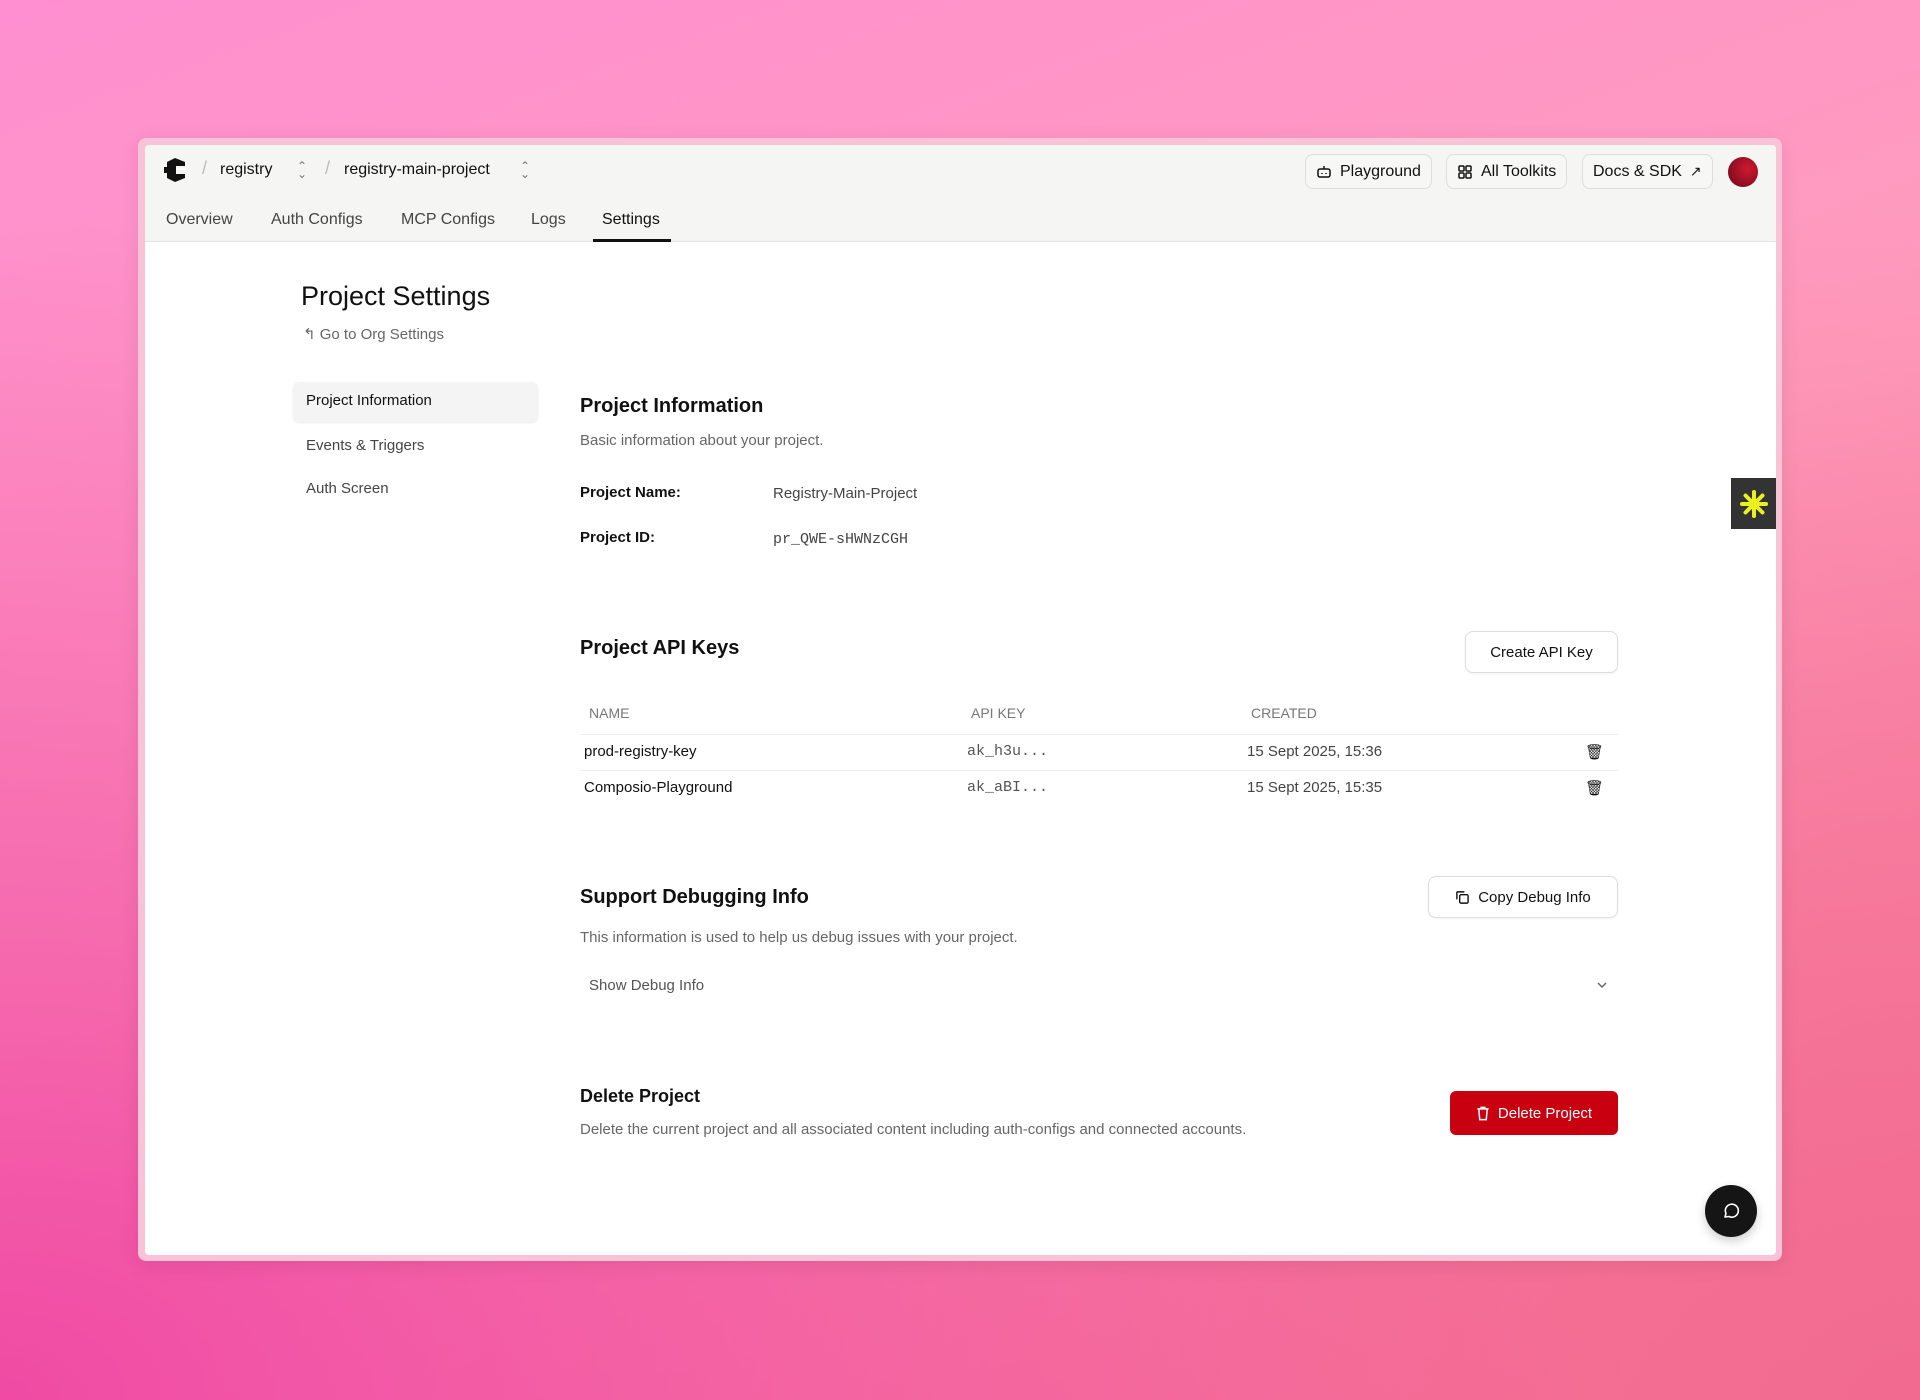 Image resolution: width=1920 pixels, height=1400 pixels. I want to click on org-switcher-icon: ⌃ ⌄, so click(302, 170).